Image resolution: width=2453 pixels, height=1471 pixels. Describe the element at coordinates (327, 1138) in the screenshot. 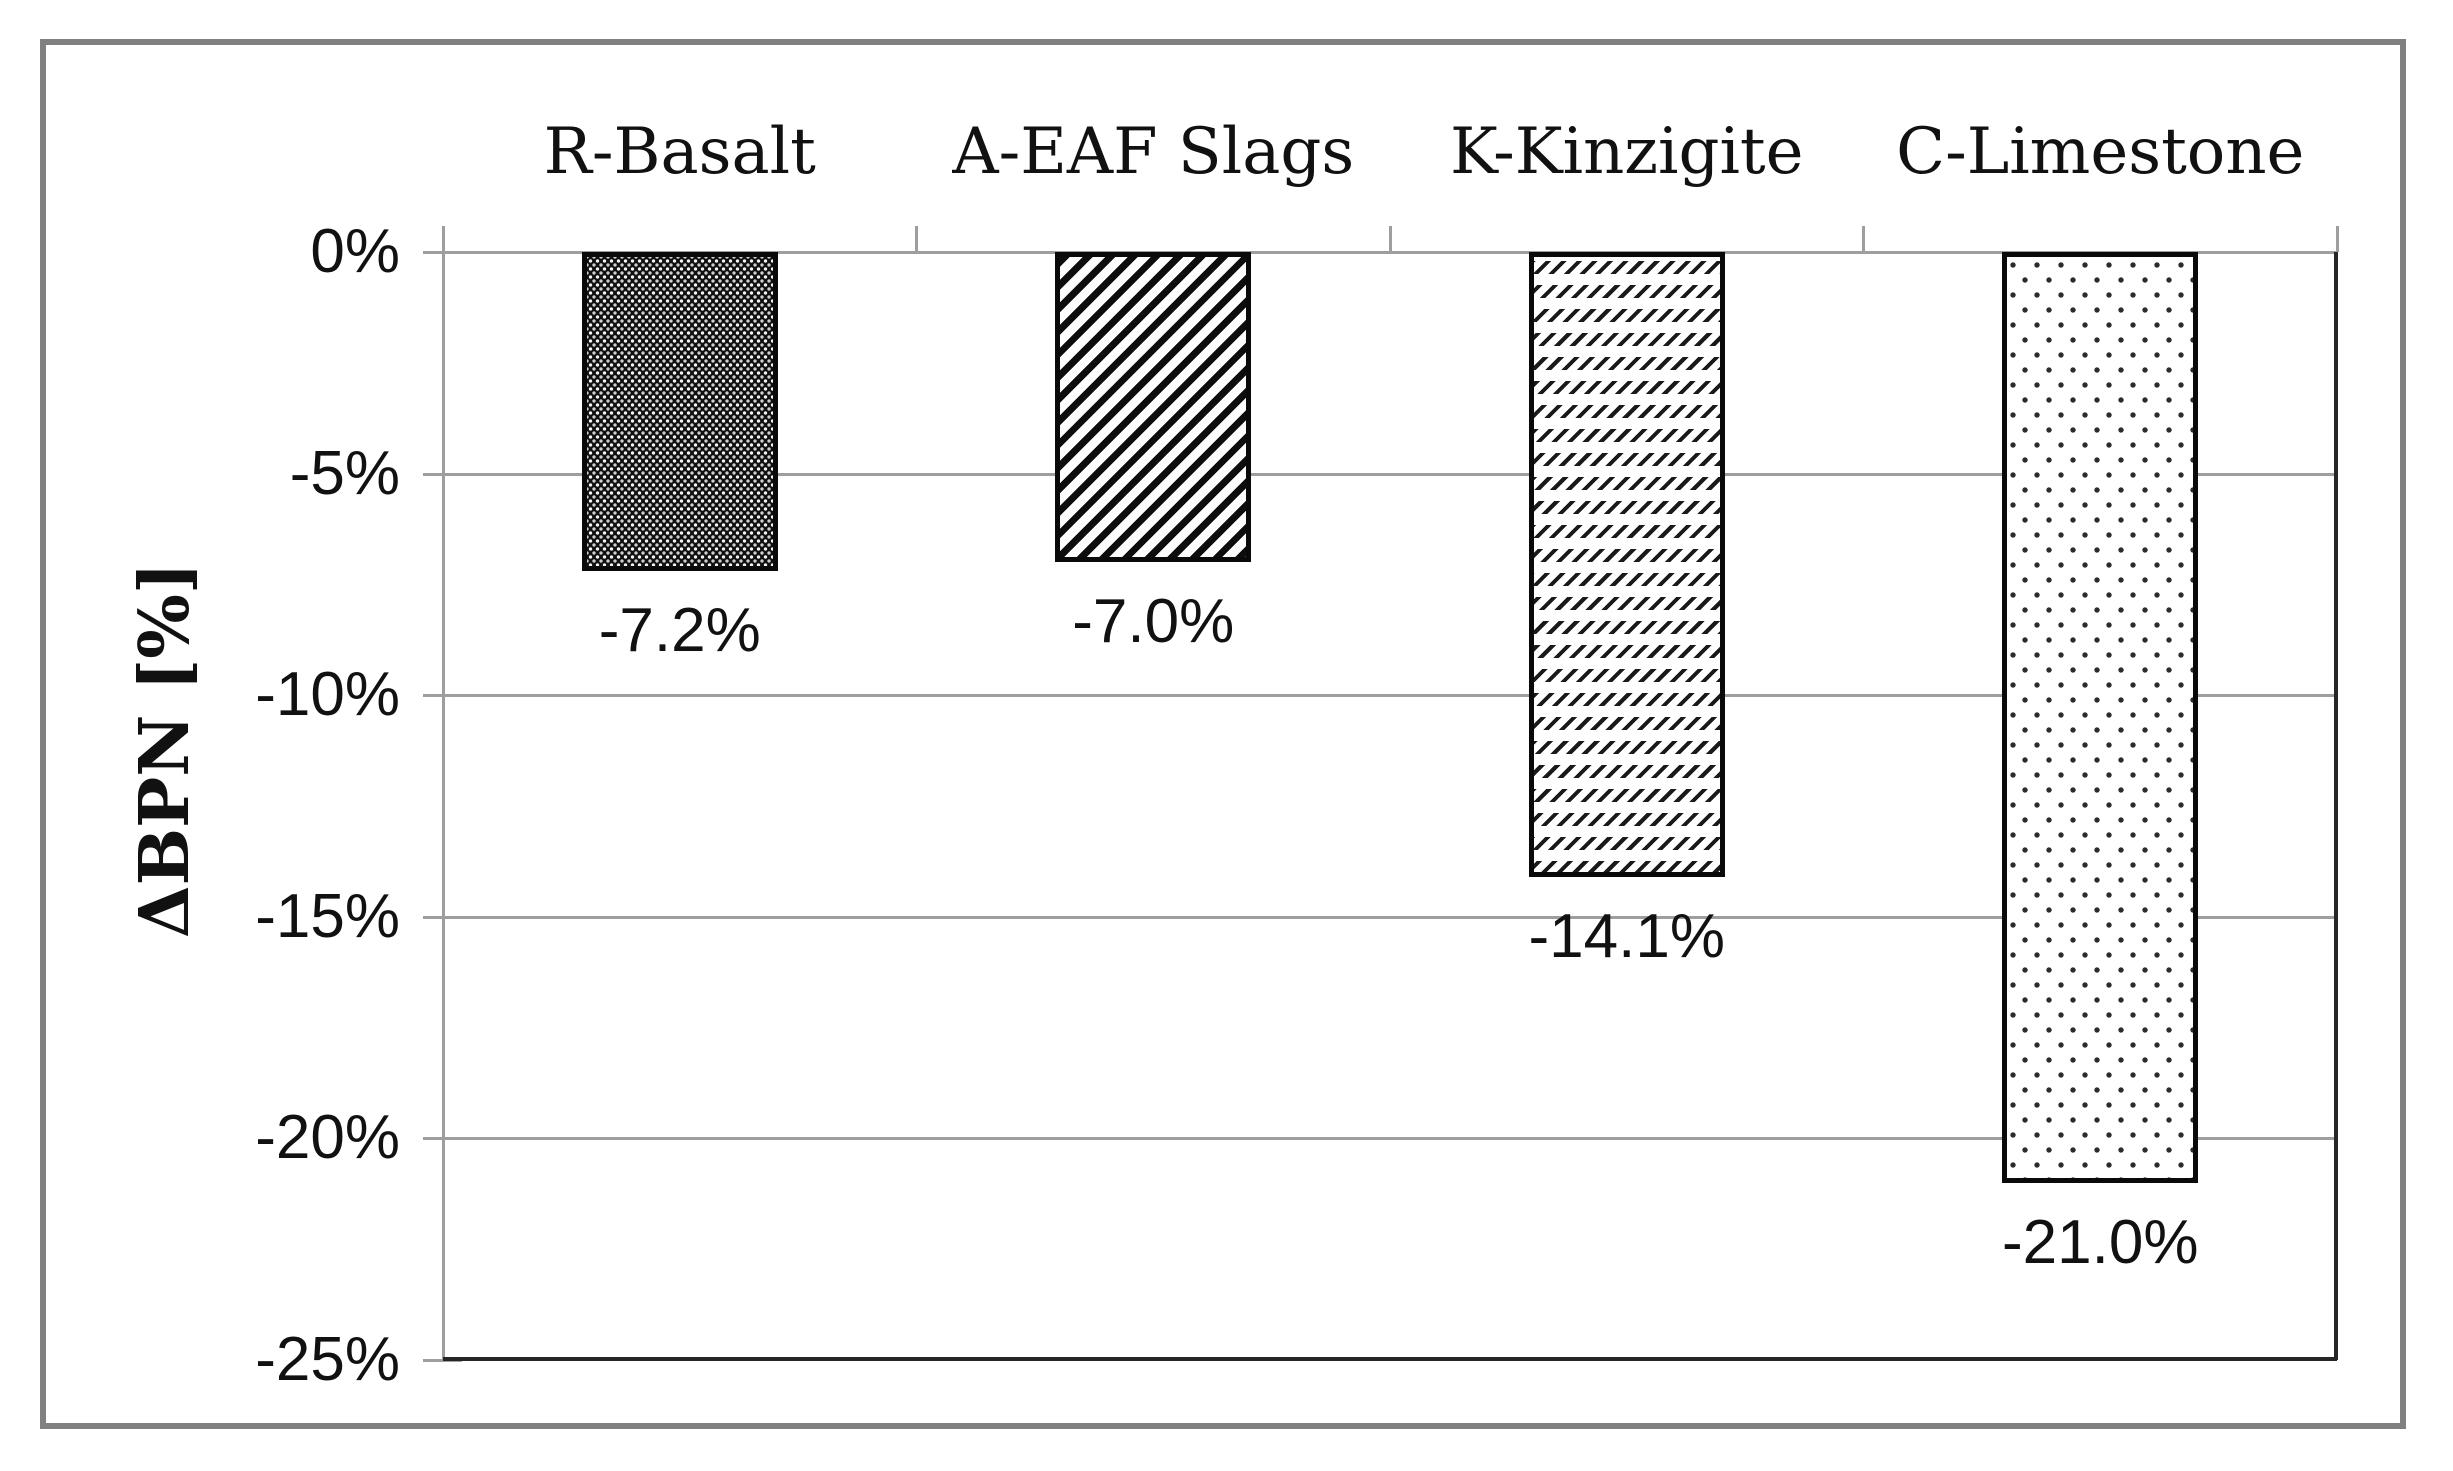

I see `y-tick-label: -20%` at that location.